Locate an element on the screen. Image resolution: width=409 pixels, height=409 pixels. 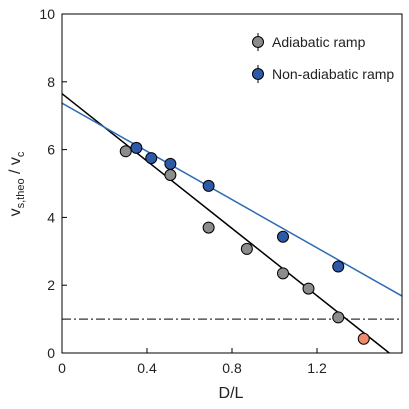
y-label-part: v is located at coordinates (15, 212).